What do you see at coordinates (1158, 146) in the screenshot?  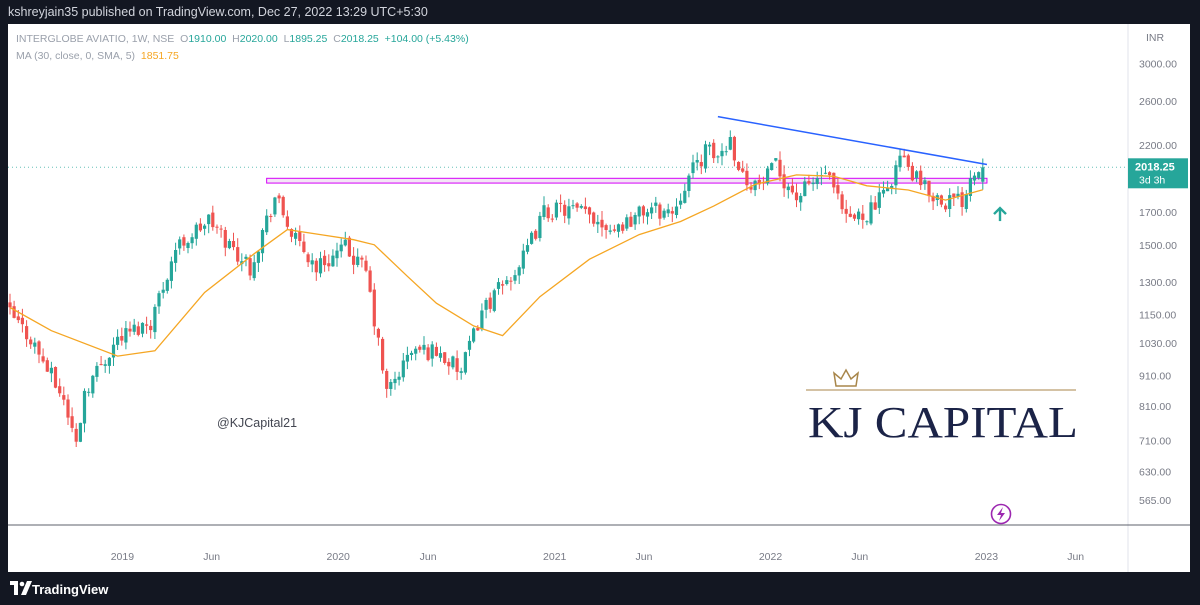 I see `price-axis-tick: 2200.00` at bounding box center [1158, 146].